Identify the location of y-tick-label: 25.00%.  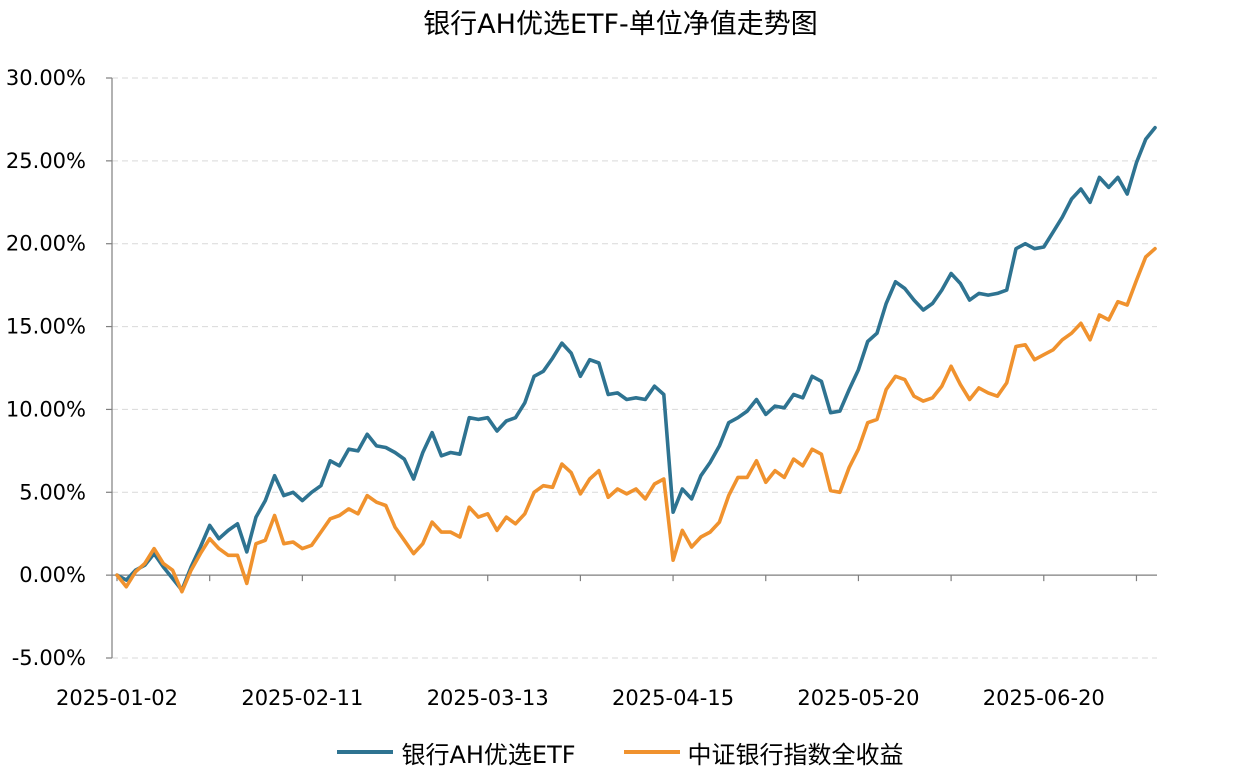
(46, 161).